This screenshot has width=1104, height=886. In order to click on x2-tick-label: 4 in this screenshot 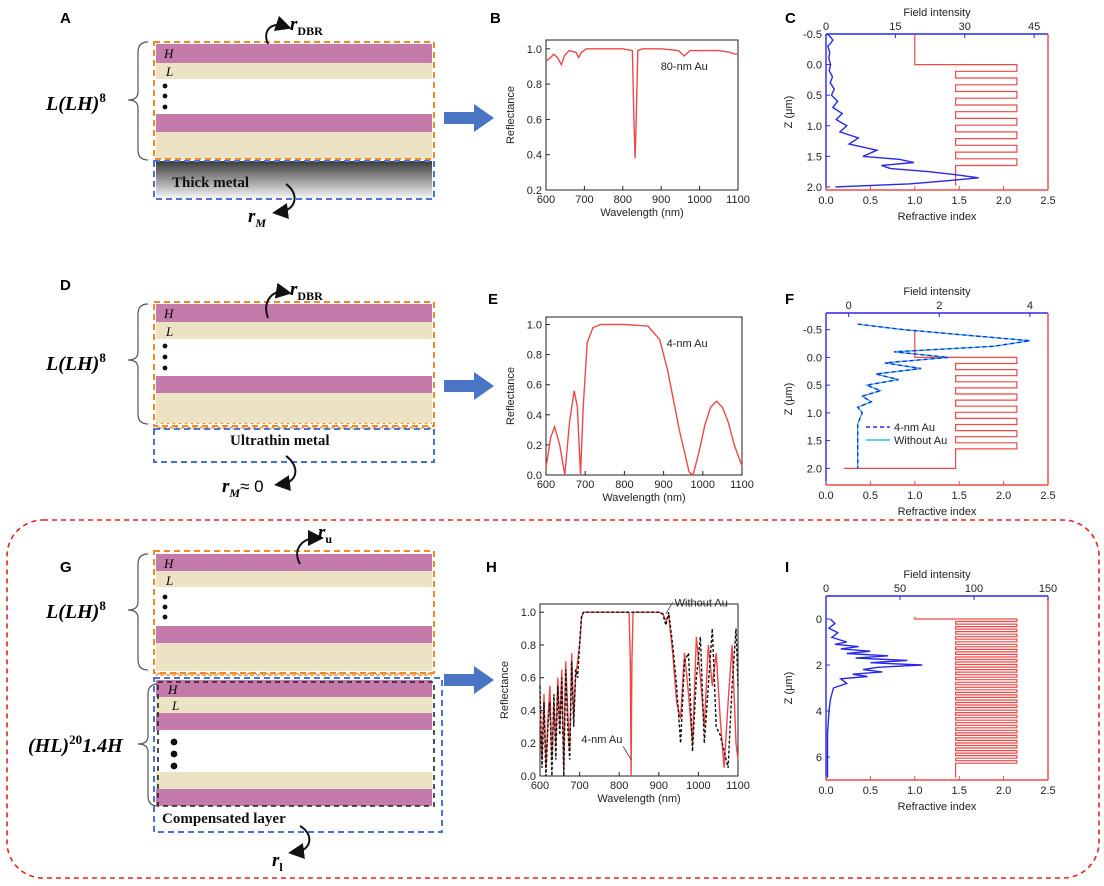, I will do `click(1030, 306)`.